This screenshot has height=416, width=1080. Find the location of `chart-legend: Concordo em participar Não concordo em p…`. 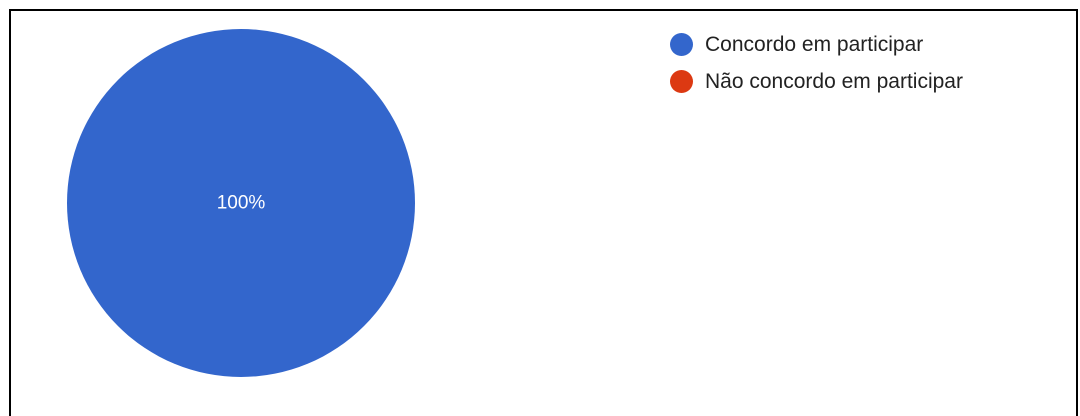

chart-legend: Concordo em participar Não concordo em p… is located at coordinates (816, 63).